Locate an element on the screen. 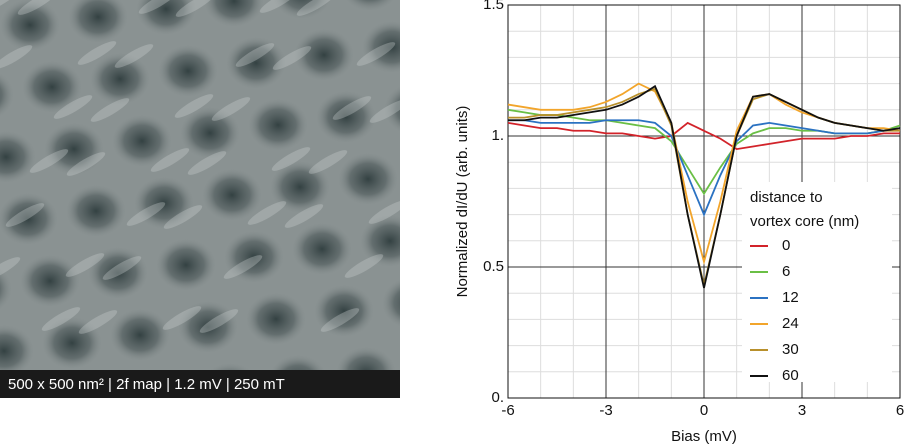 This screenshot has height=448, width=907. x-tick-label: -6 is located at coordinates (507, 410).